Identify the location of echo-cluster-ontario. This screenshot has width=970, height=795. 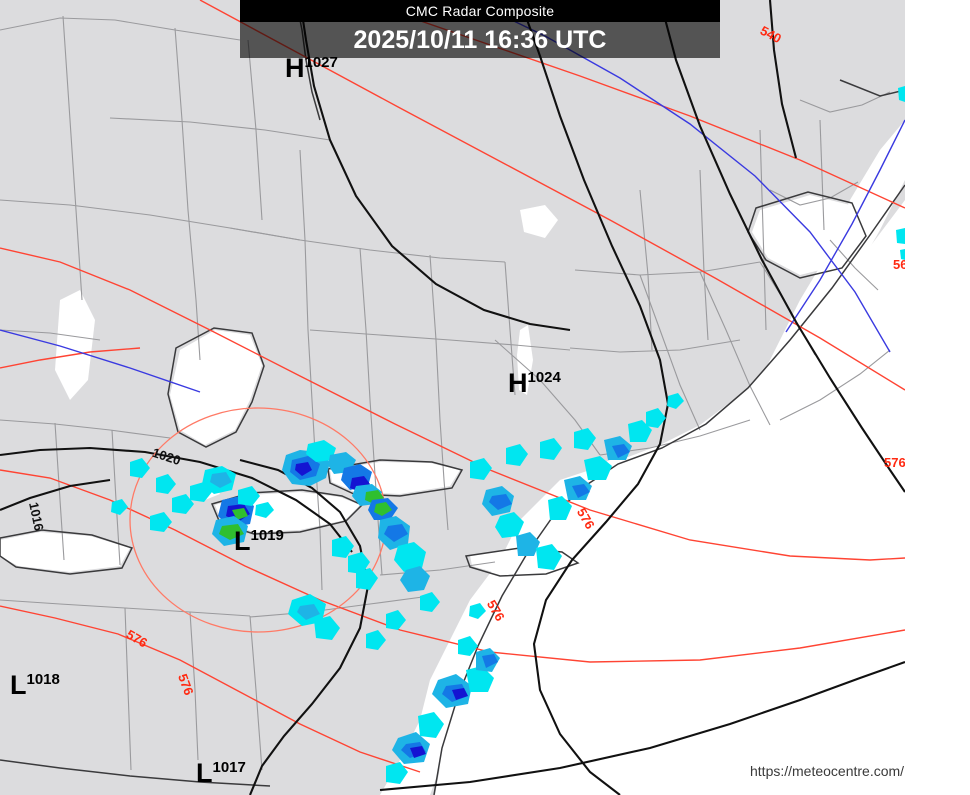
(340, 480).